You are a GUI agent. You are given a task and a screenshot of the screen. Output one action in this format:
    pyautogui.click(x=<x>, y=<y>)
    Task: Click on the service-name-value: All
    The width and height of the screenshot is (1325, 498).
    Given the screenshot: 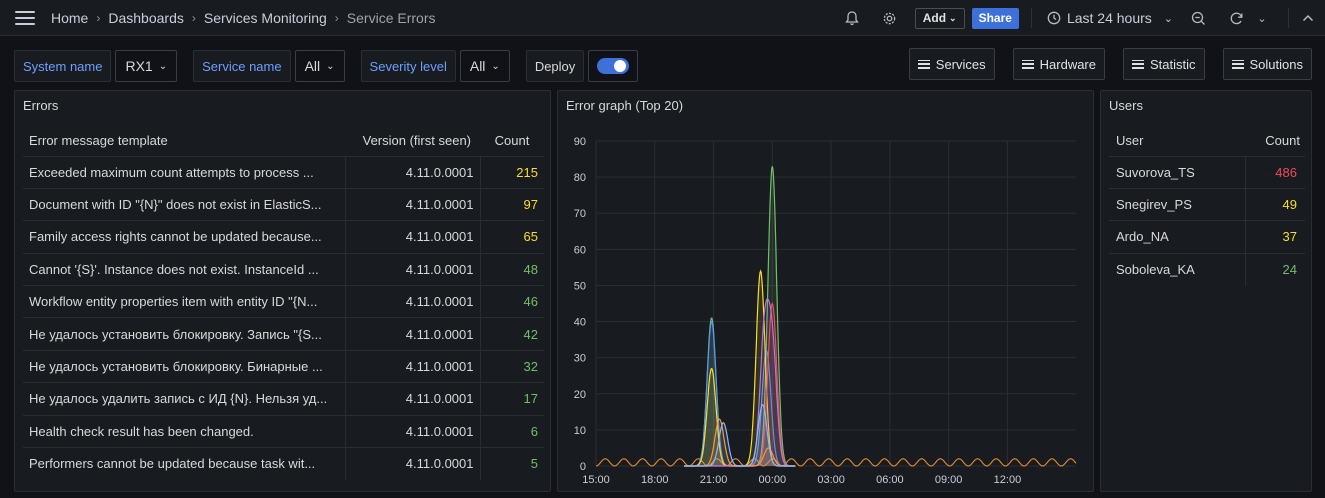 What is the action you would take?
    pyautogui.click(x=312, y=66)
    